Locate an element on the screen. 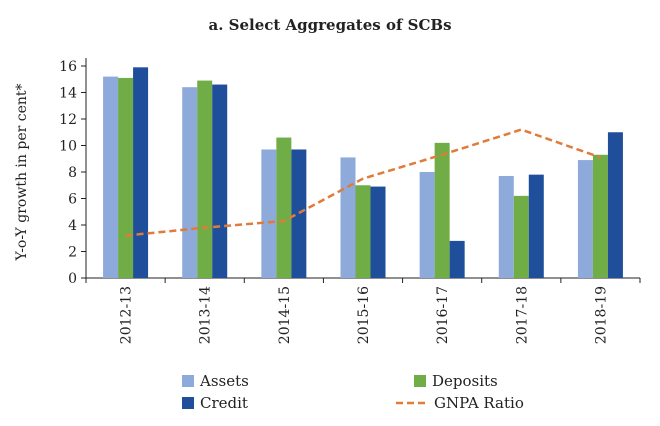  x-tick-label: 2014-15 is located at coordinates (285, 315).